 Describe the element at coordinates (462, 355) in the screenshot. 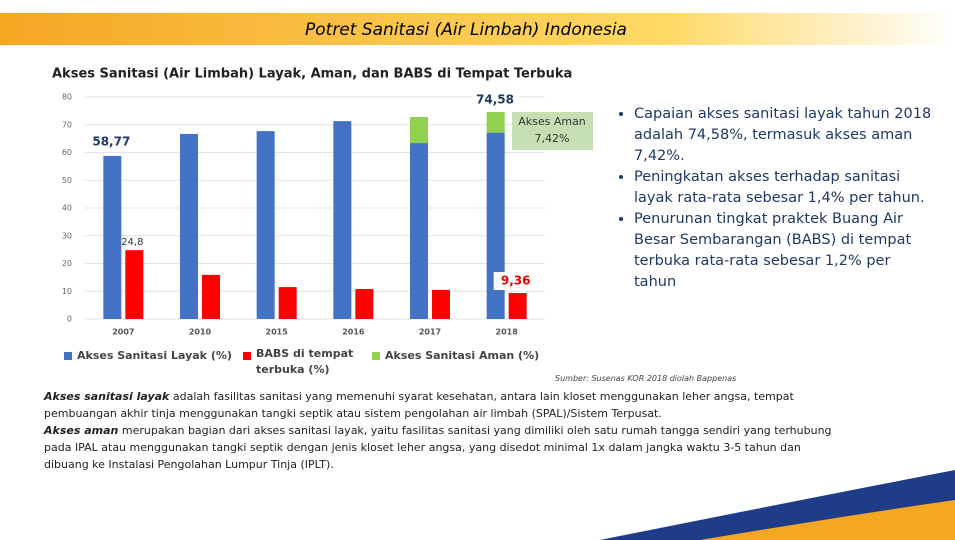

I see `legend-label: Akses Sanitasi Aman (%)` at that location.